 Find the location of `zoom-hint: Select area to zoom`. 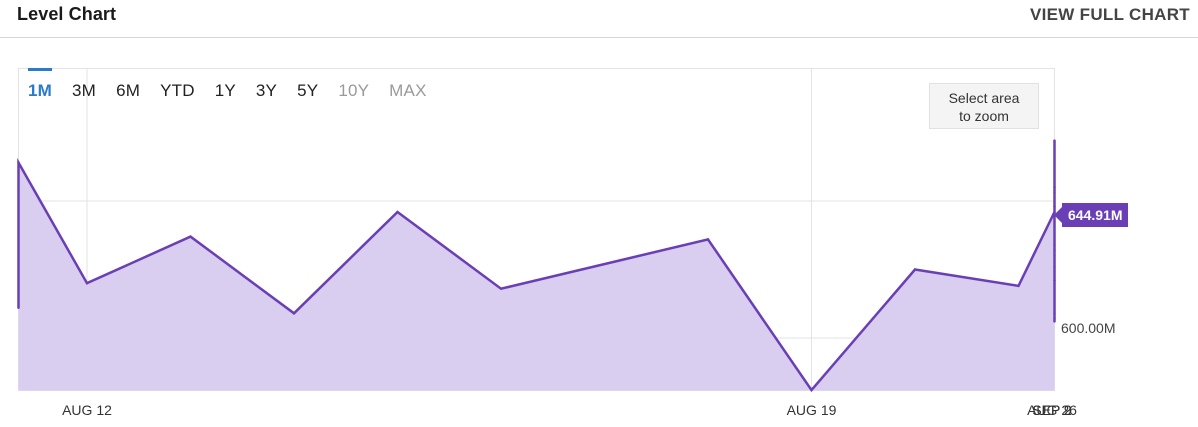

zoom-hint: Select area to zoom is located at coordinates (984, 106).